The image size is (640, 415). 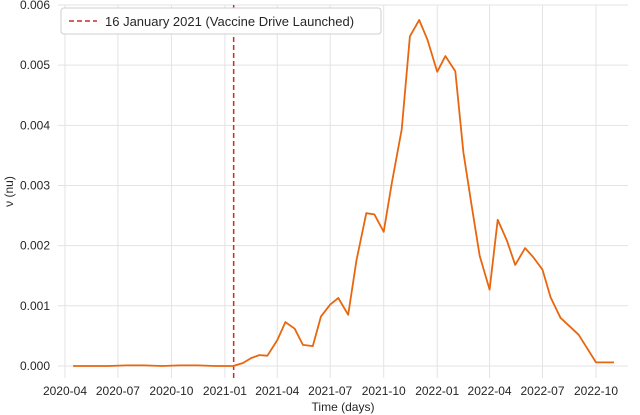 I want to click on y-tick-label: 0.003, so click(x=35, y=185).